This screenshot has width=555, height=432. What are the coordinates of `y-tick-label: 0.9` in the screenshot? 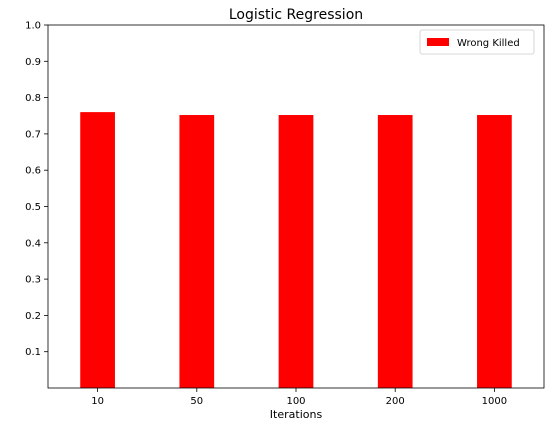 It's located at (33, 62).